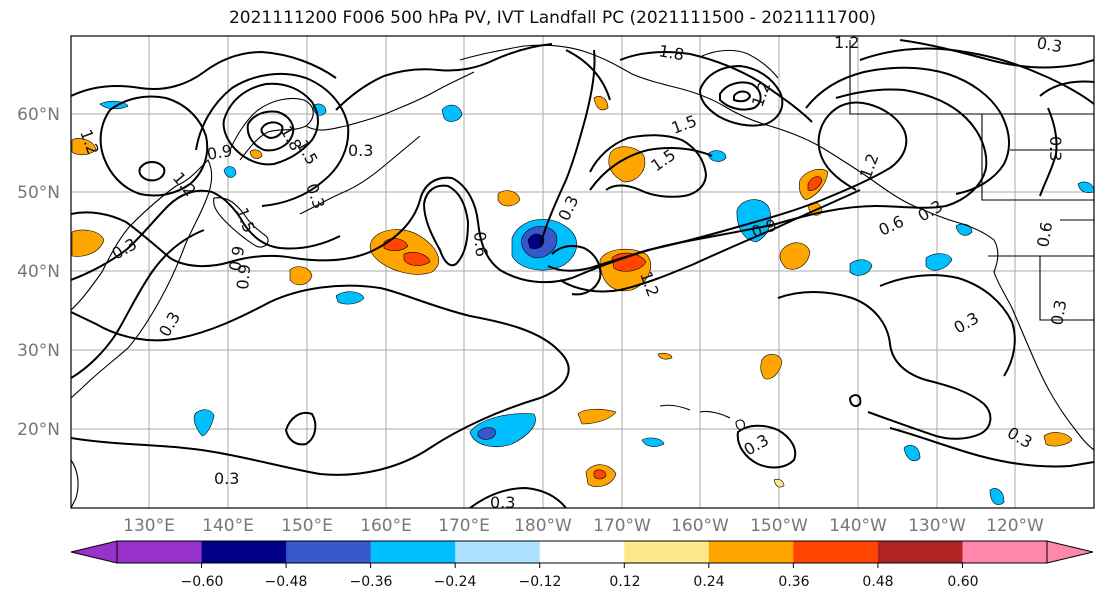 The height and width of the screenshot is (601, 1105). What do you see at coordinates (38, 351) in the screenshot?
I see `lat-label: 30°N` at bounding box center [38, 351].